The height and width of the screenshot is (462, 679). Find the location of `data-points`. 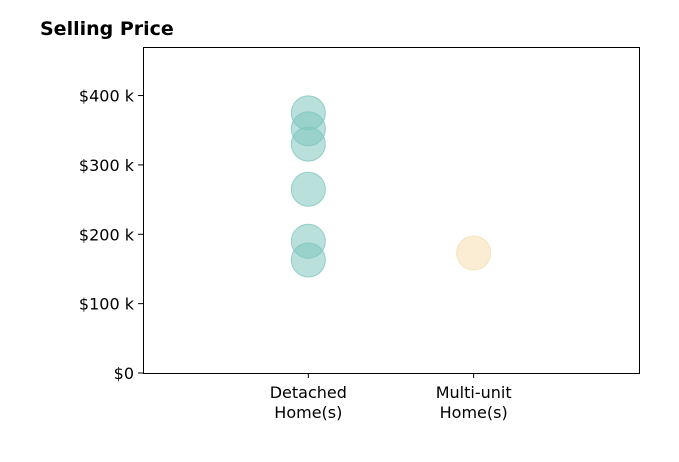

data-points is located at coordinates (391, 186).